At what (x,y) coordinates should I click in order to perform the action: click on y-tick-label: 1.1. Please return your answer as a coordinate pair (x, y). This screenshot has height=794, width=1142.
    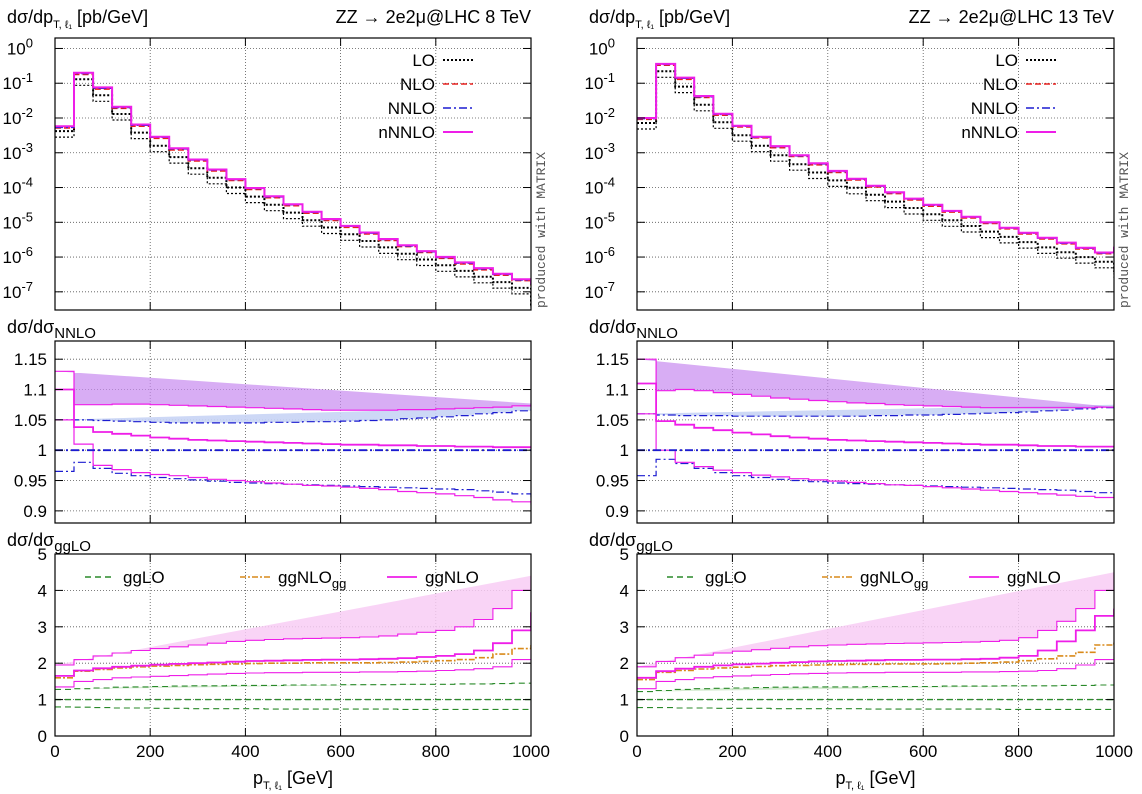
    Looking at the image, I should click on (617, 390).